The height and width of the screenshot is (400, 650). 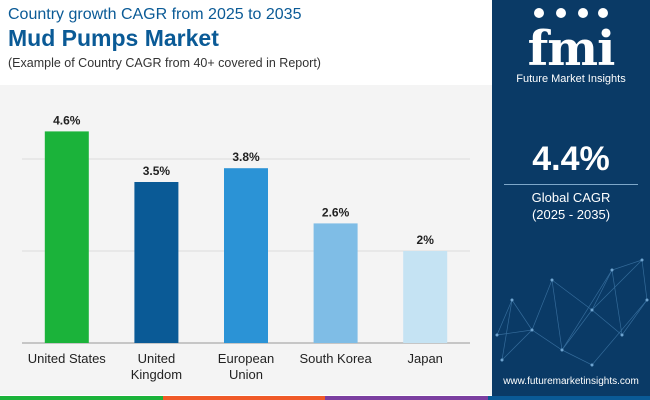 I want to click on bar-value-label: 2.6%, so click(x=336, y=212).